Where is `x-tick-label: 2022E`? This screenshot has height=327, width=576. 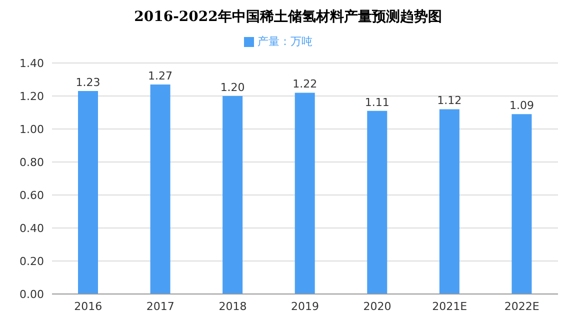 x-tick-label: 2022E is located at coordinates (522, 306).